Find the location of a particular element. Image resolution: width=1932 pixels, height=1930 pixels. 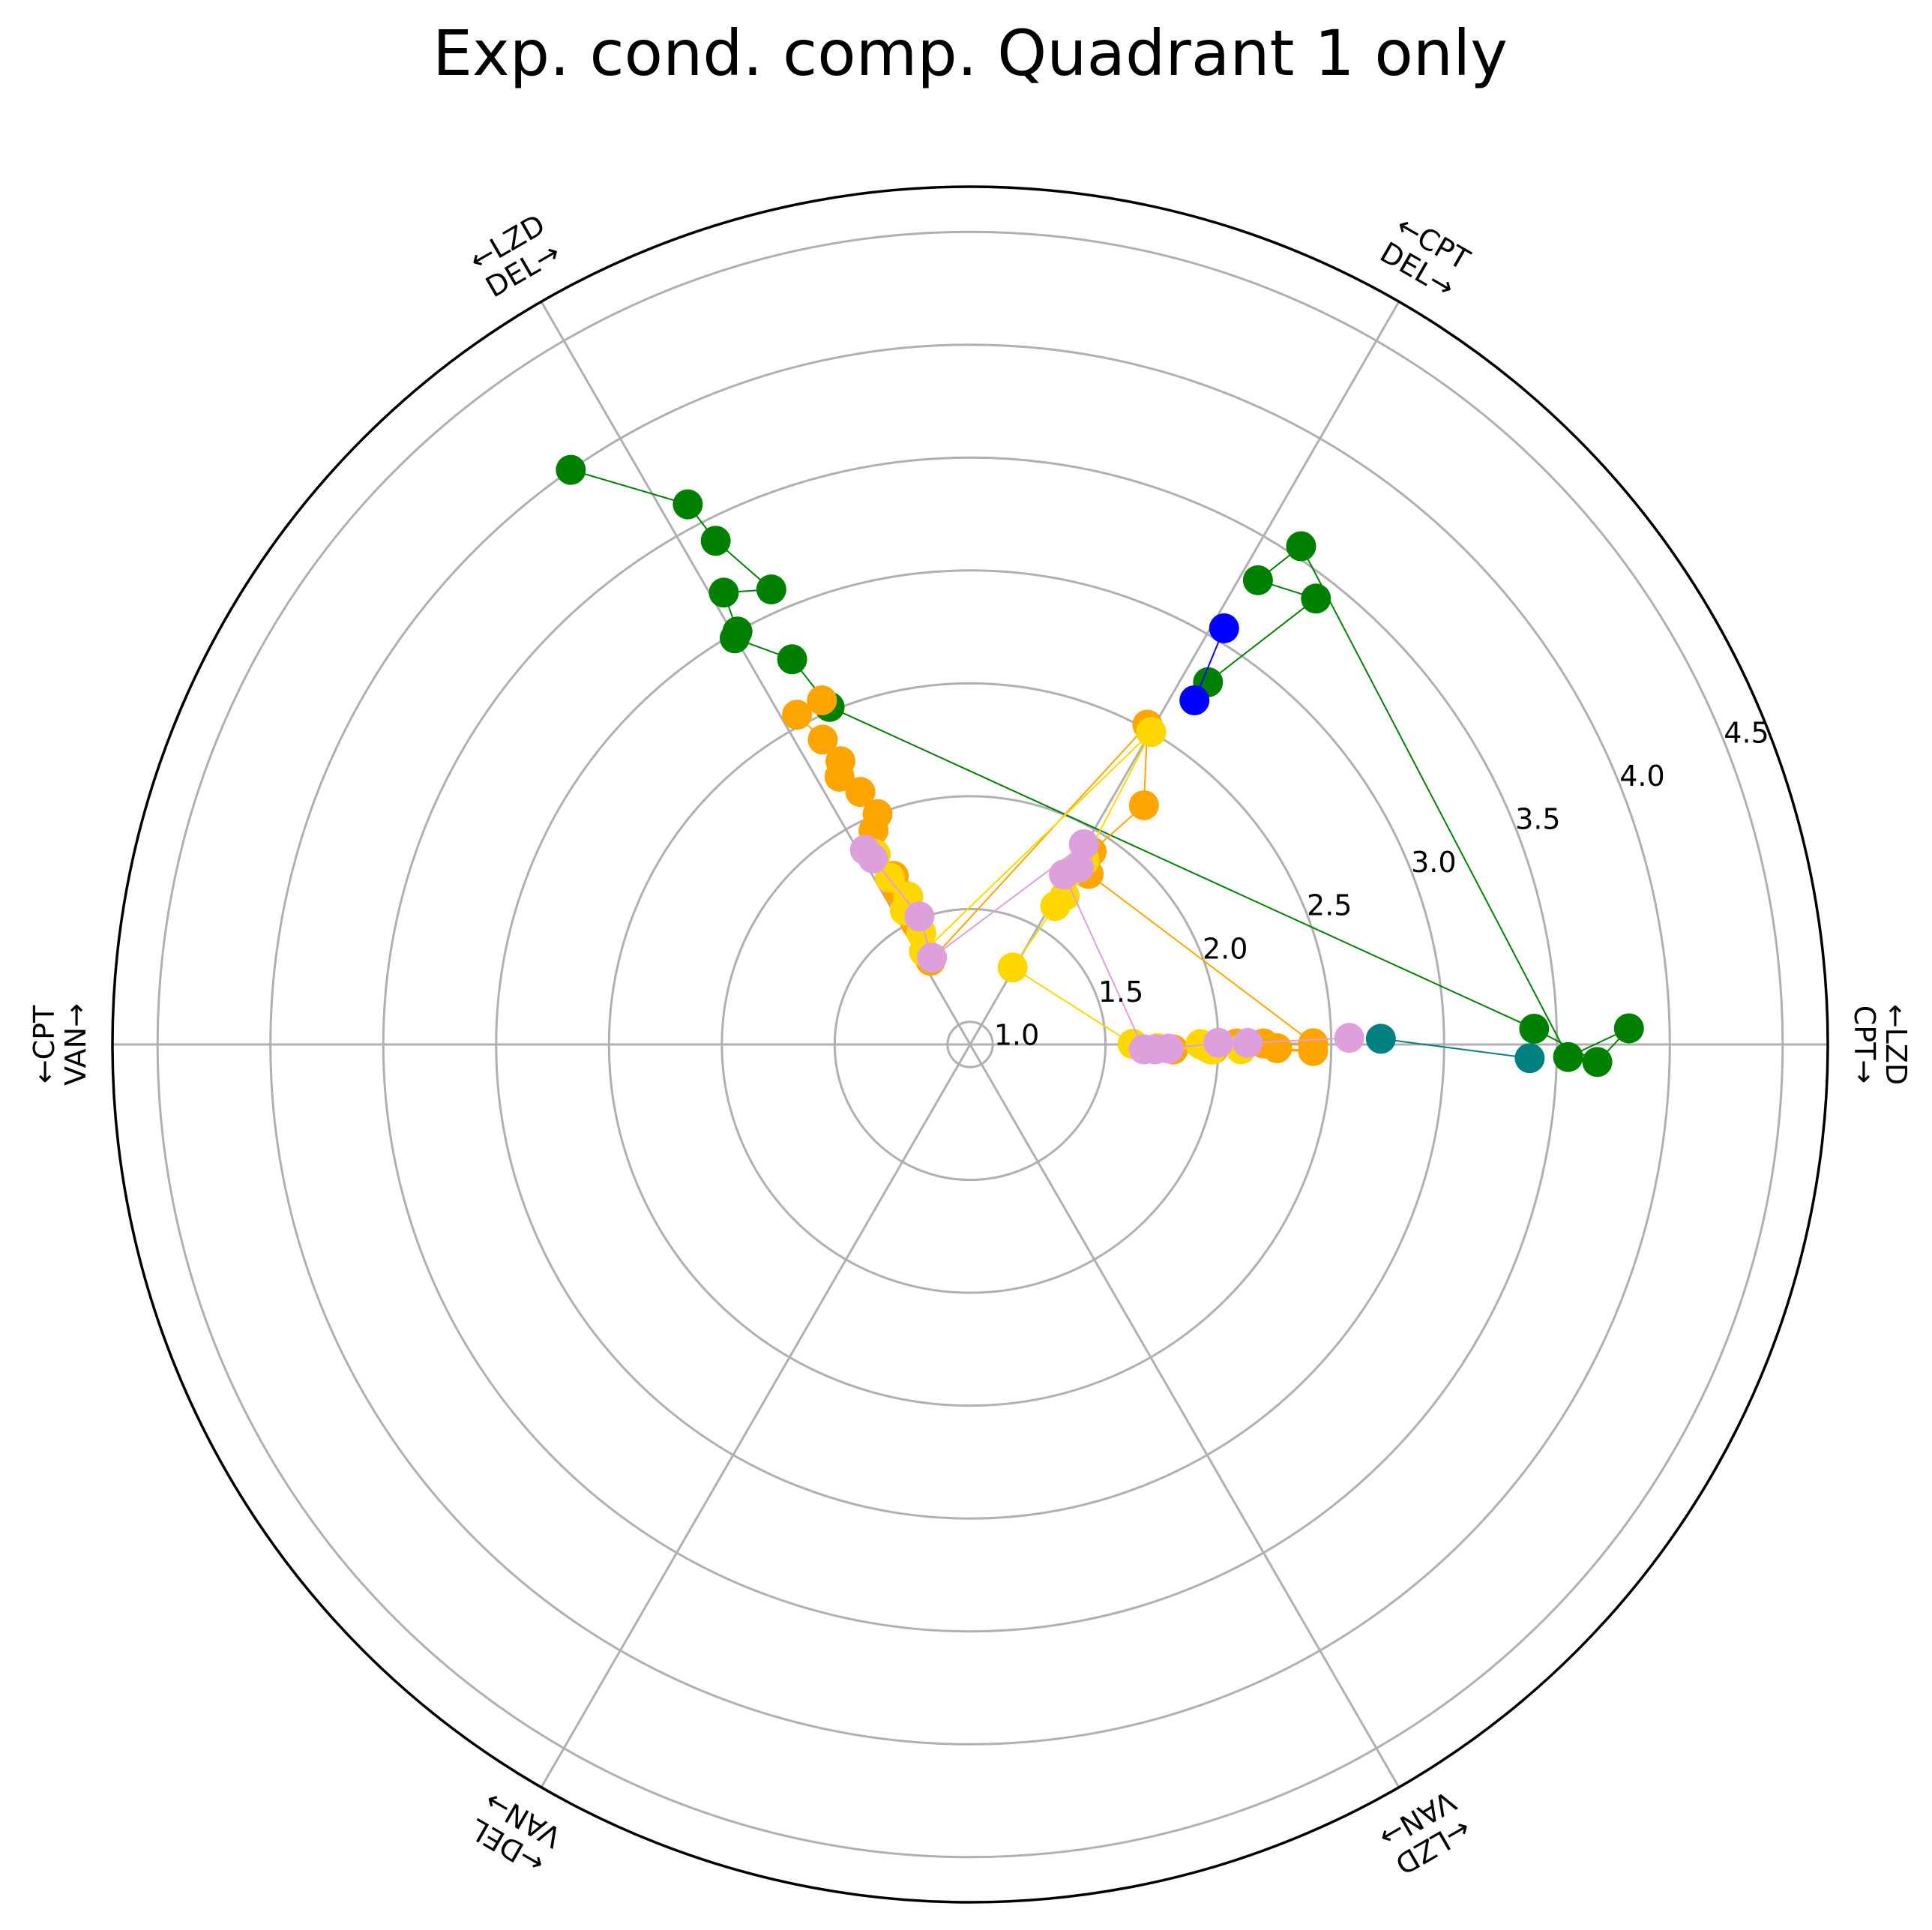

r-tick-label: 1.0 is located at coordinates (1017, 1034).